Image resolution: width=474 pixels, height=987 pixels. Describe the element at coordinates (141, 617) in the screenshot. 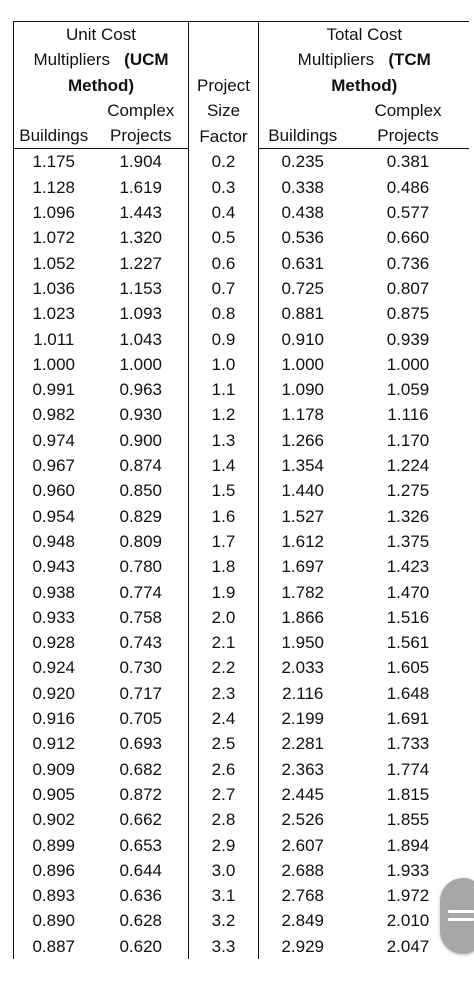

I see `ucm-complex-cell: 0.758` at that location.